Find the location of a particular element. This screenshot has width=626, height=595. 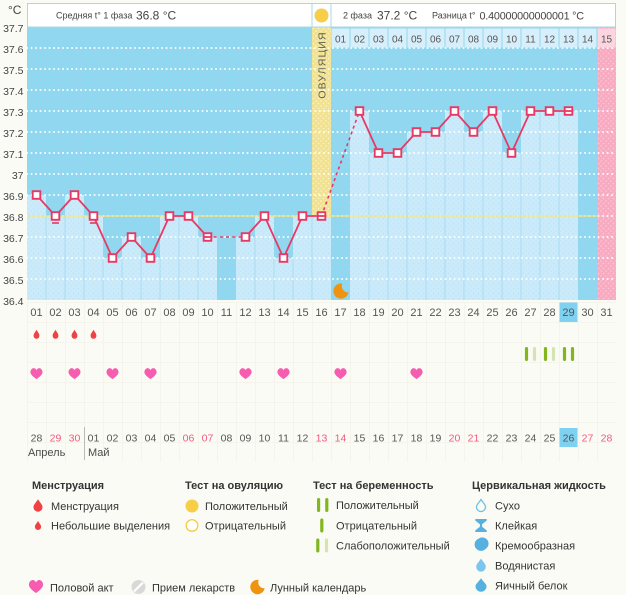

svg-text: Средняя t° 1 фаза is located at coordinates (94, 16).